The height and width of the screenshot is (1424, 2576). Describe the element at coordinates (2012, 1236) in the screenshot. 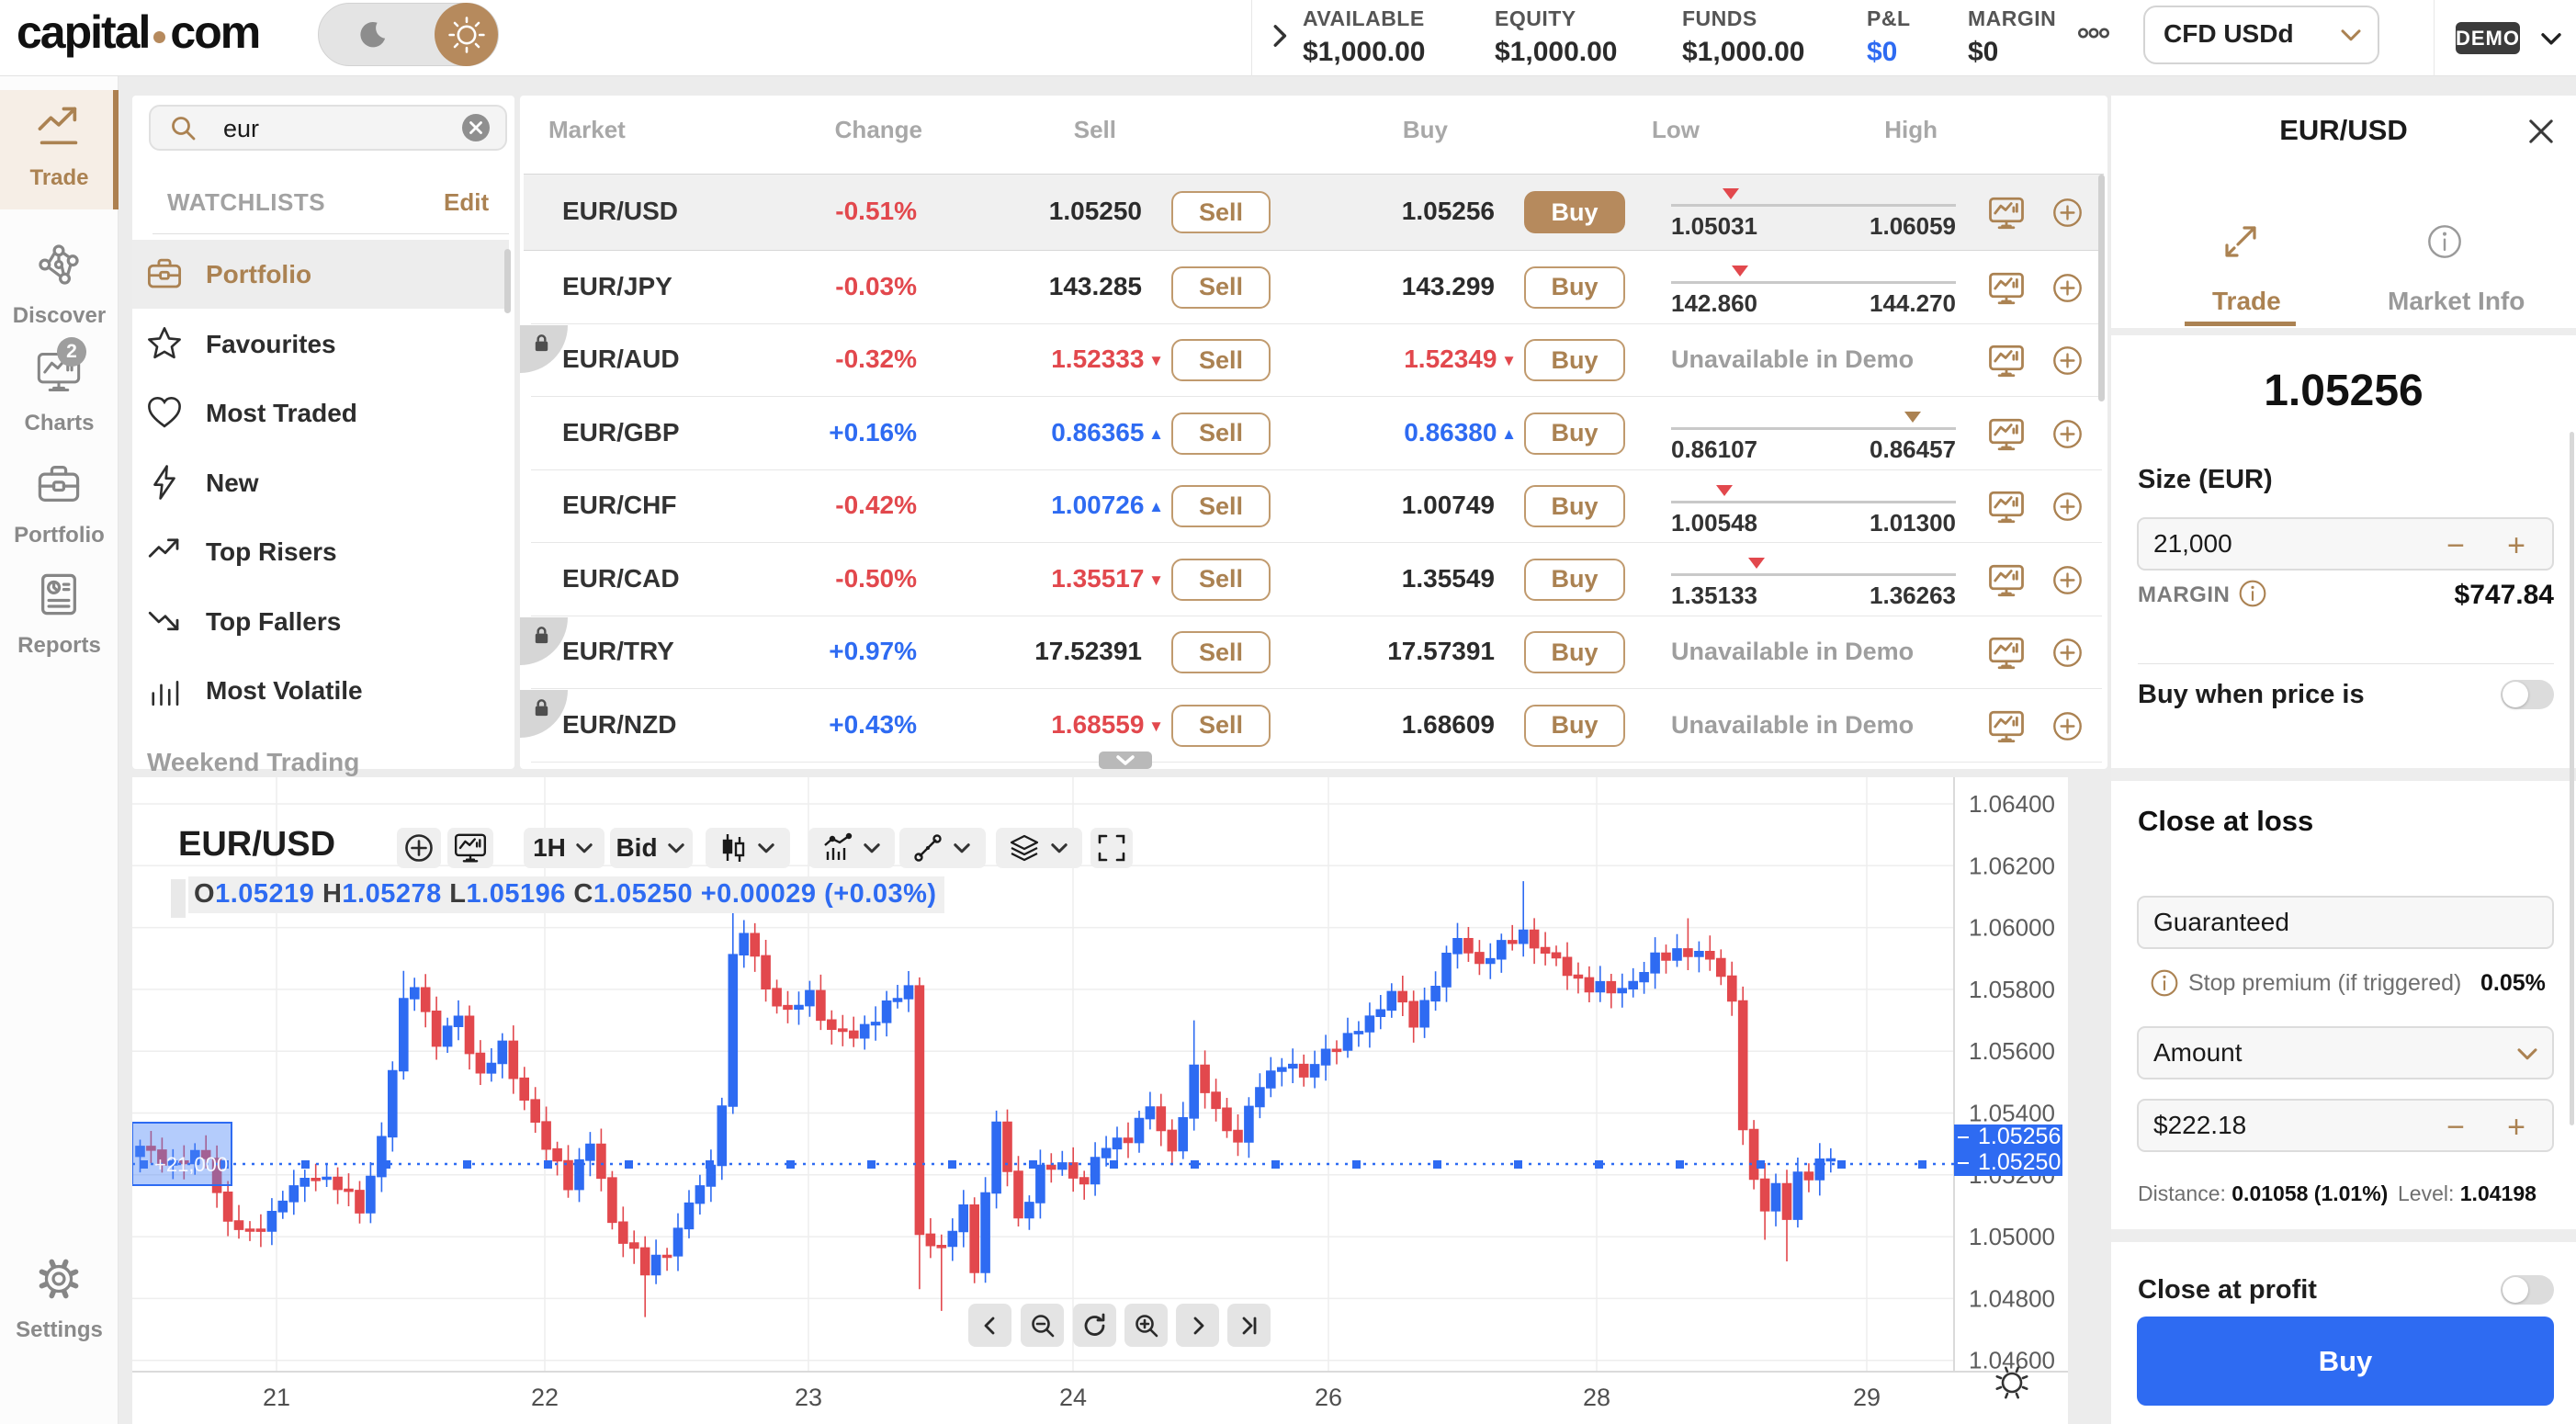

I see `svg-text: 1.05000` at that location.